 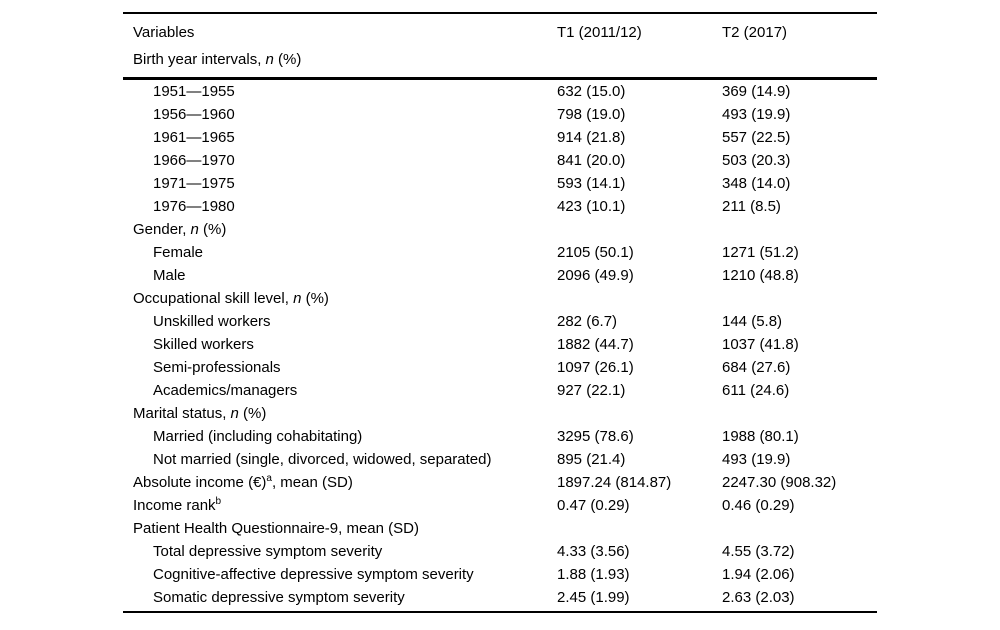 What do you see at coordinates (595, 344) in the screenshot?
I see `t1-value: 1882 (44.7)` at bounding box center [595, 344].